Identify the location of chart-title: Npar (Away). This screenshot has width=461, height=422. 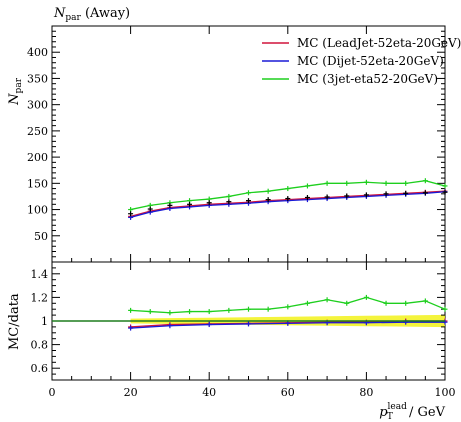
(91, 14).